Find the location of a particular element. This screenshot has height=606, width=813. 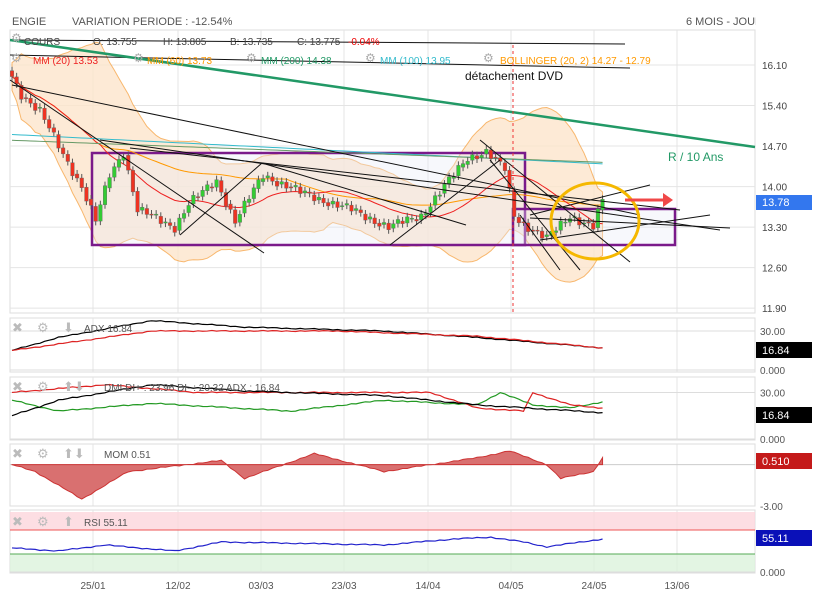

legend-close: C: 13.775 is located at coordinates (319, 42).